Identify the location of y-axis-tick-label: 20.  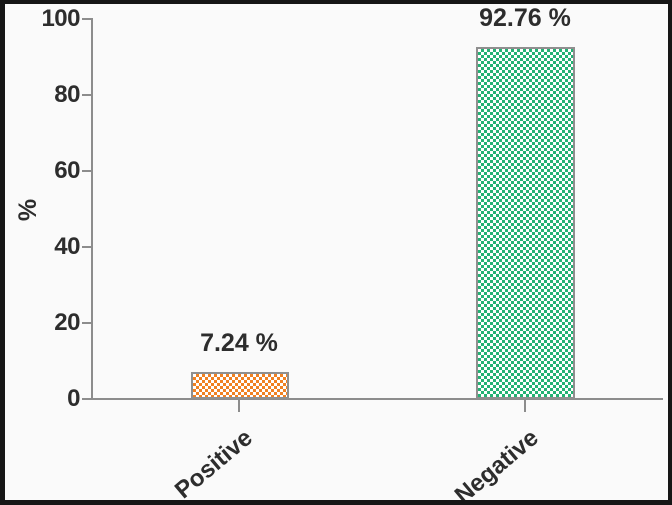
(67, 322).